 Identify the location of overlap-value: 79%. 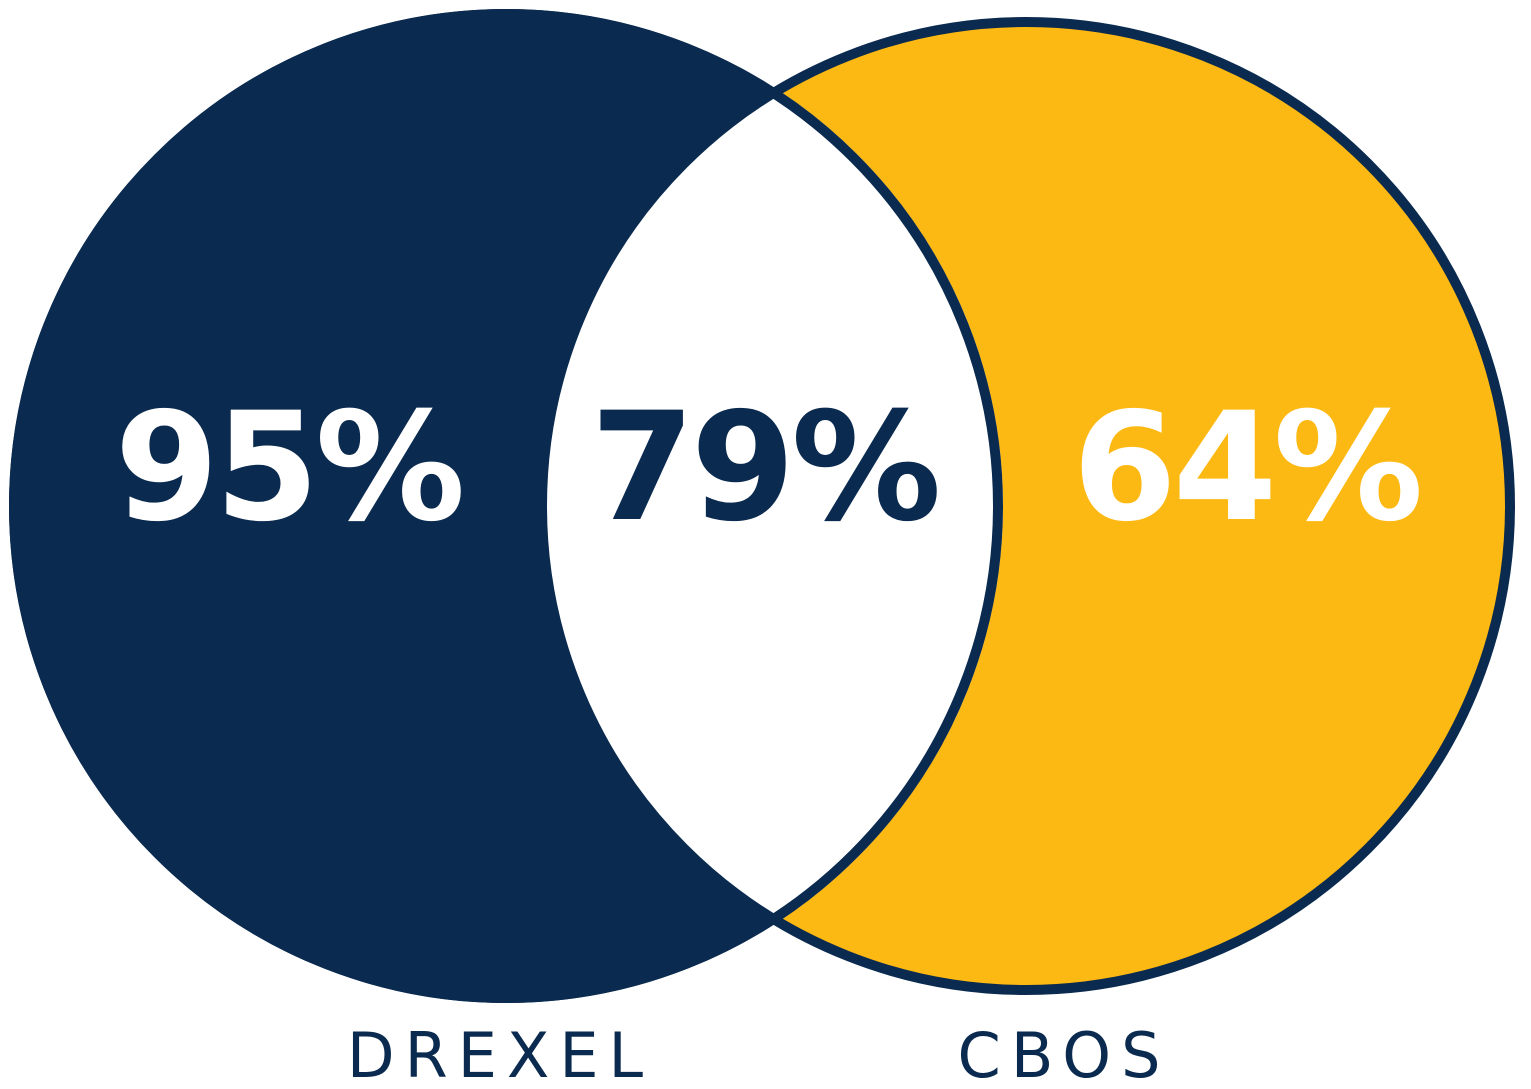
(763, 468).